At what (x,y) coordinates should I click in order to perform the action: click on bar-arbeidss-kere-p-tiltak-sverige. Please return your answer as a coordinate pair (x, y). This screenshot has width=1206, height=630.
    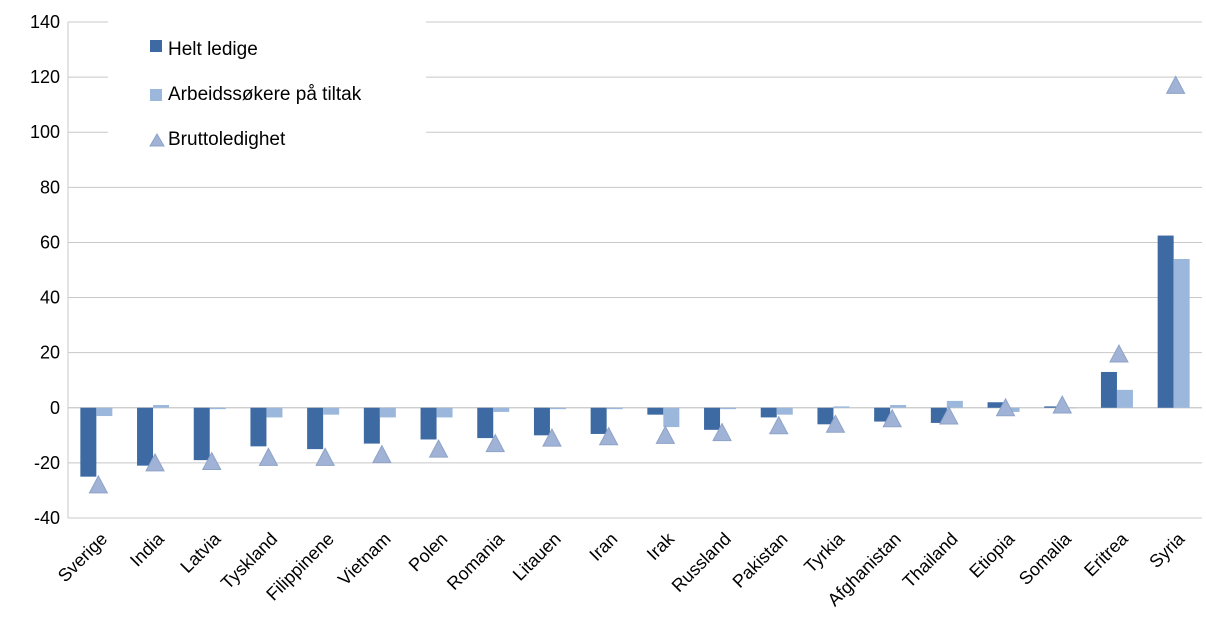
    Looking at the image, I should click on (104, 412).